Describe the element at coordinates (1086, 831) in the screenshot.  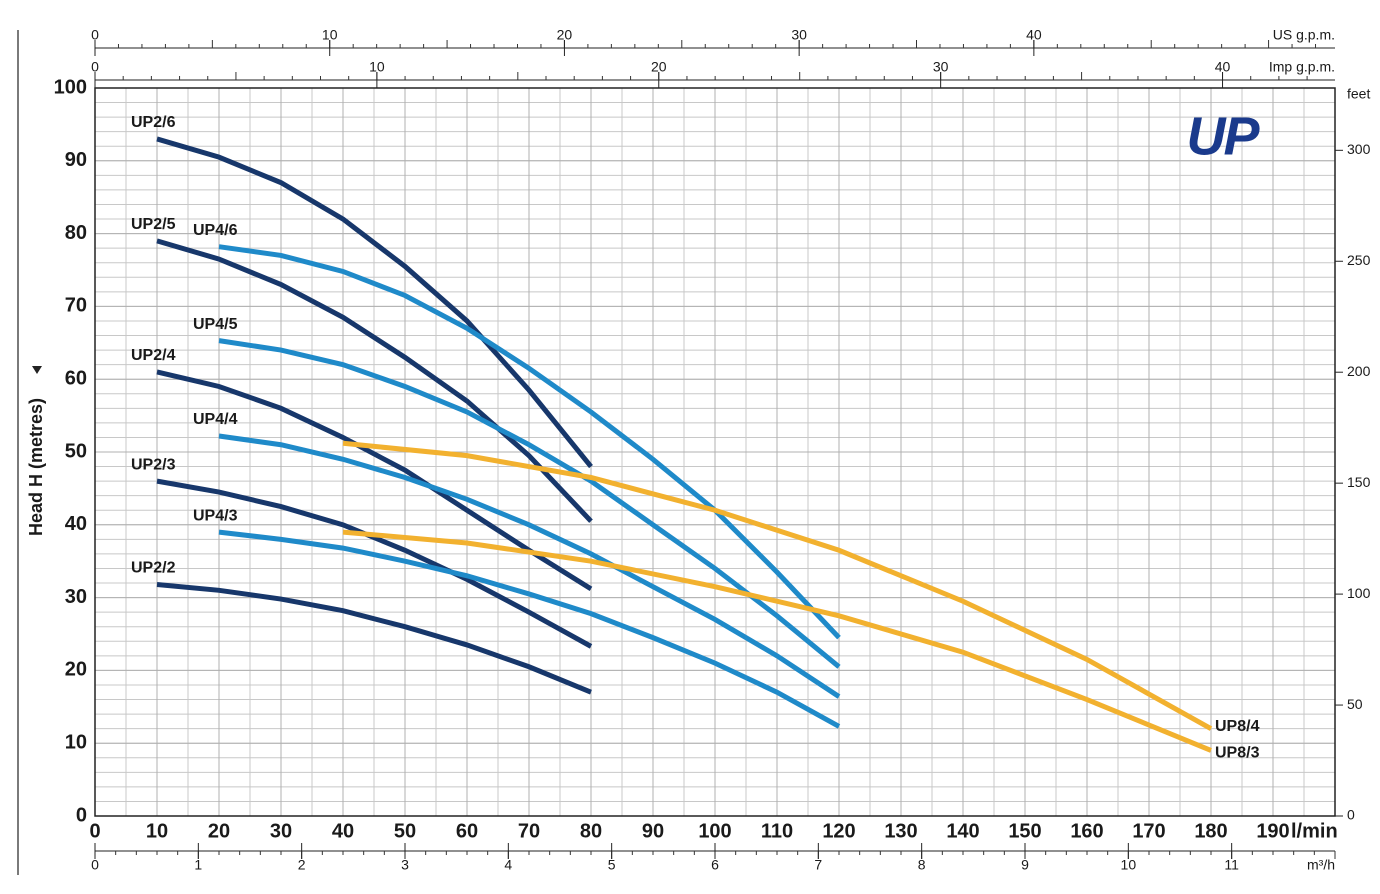
I see `x-tick-label: 160` at that location.